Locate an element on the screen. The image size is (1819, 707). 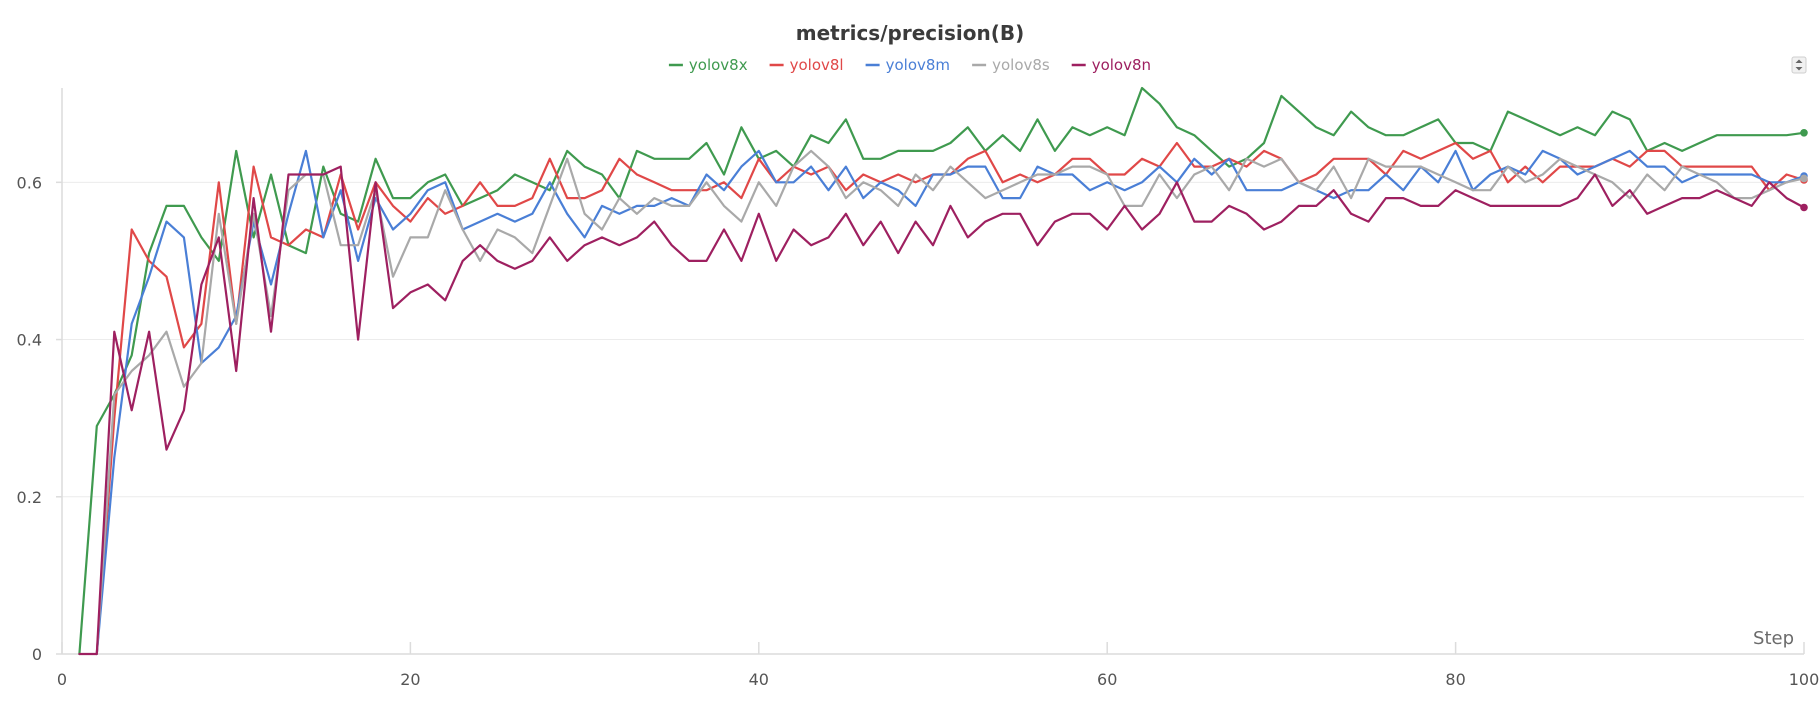
series-endpoint-yolov8s is located at coordinates (1804, 178).